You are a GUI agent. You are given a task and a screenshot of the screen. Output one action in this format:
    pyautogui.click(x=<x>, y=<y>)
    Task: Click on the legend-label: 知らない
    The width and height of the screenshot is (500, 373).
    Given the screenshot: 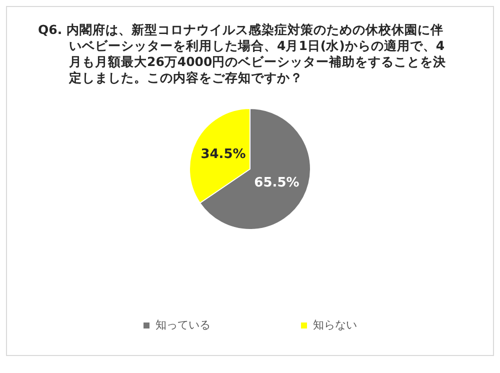 What is the action you would take?
    pyautogui.click(x=335, y=325)
    